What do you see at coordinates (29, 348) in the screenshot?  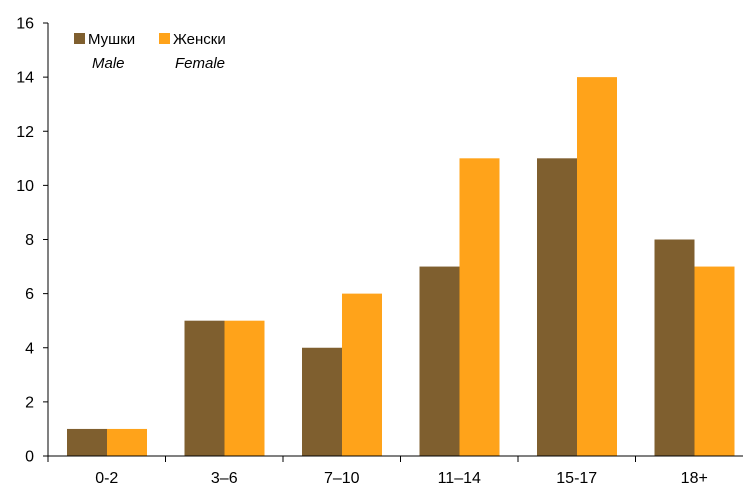 I see `y-tick-label-4: 4` at bounding box center [29, 348].